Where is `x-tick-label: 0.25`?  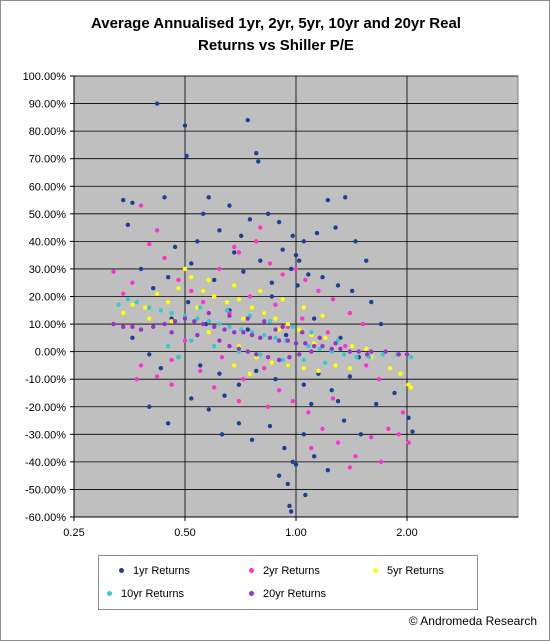 x-tick-label: 0.25 is located at coordinates (73, 533).